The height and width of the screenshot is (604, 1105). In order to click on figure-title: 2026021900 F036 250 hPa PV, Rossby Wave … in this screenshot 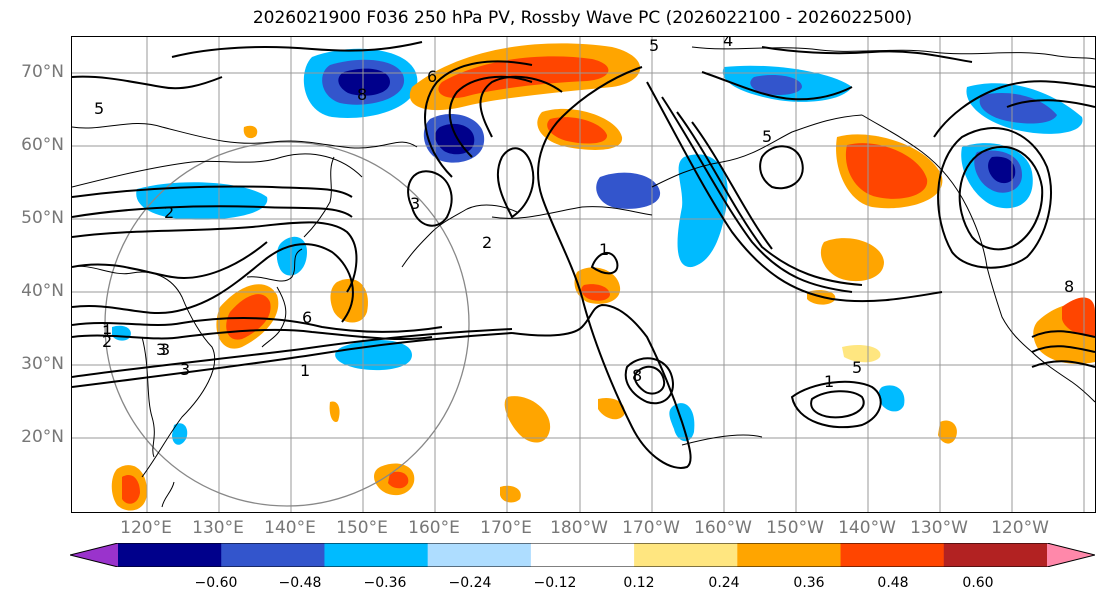, I will do `click(582, 18)`.